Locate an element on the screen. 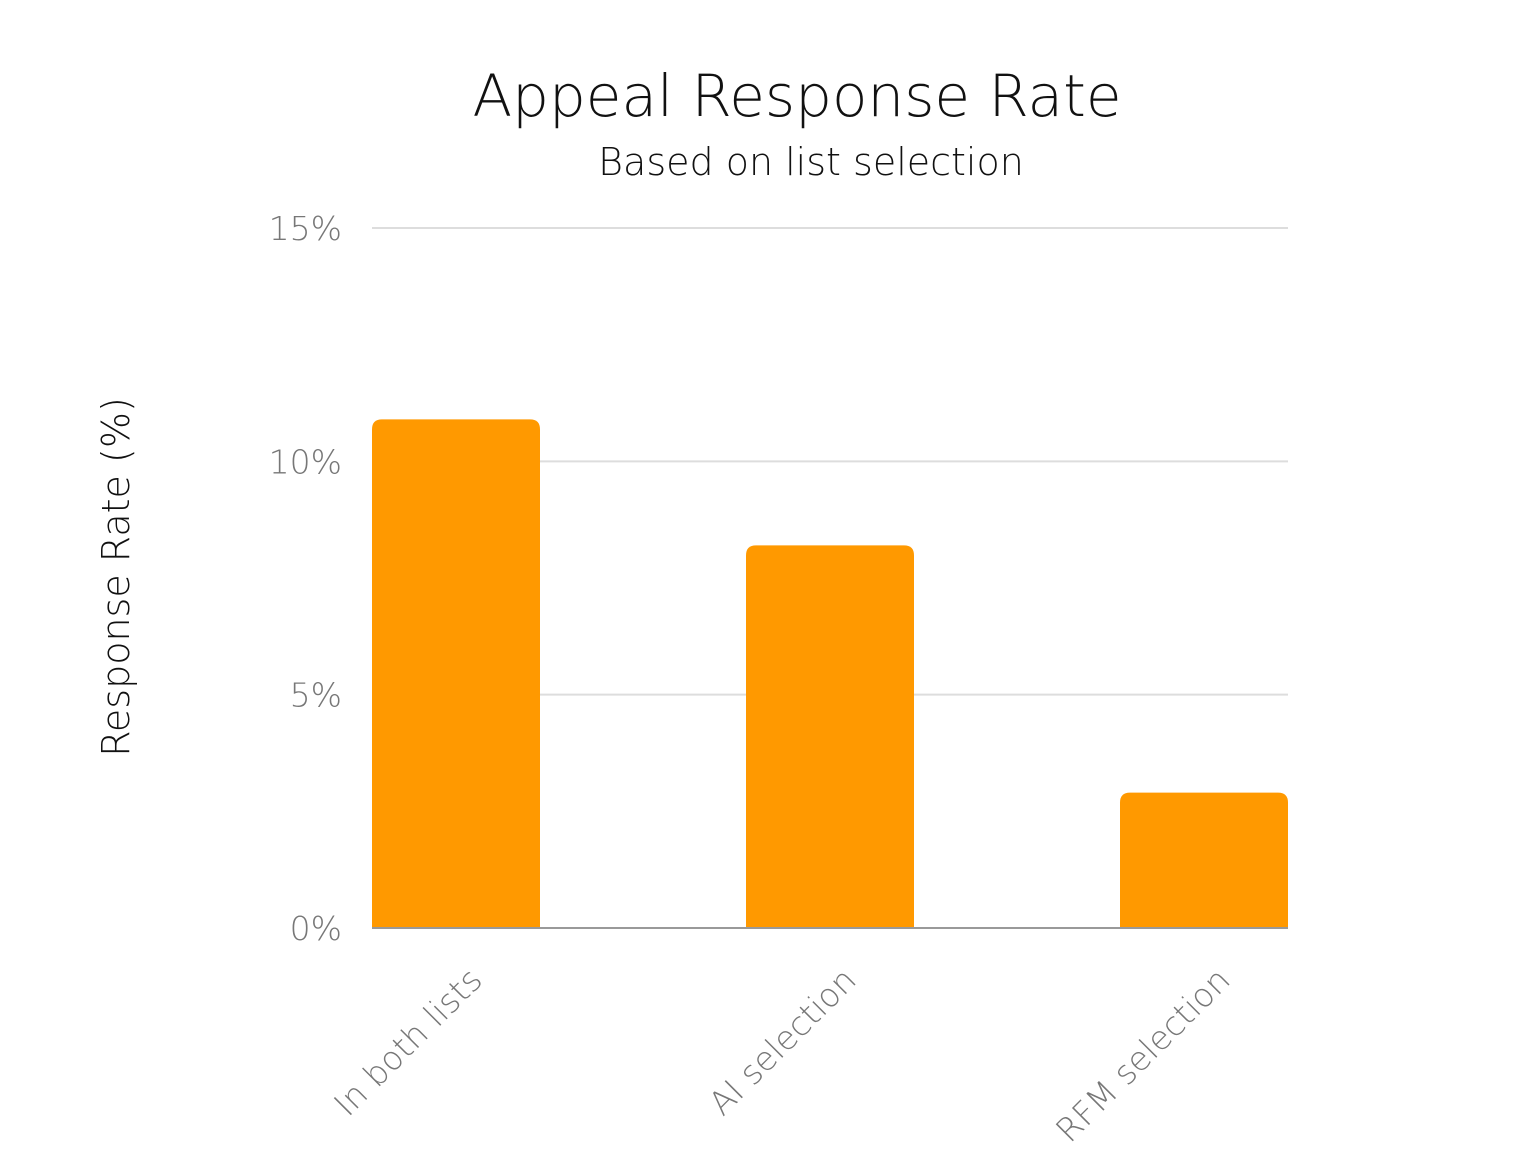  y-axis-label: Response Rate (%) is located at coordinates (116, 577).